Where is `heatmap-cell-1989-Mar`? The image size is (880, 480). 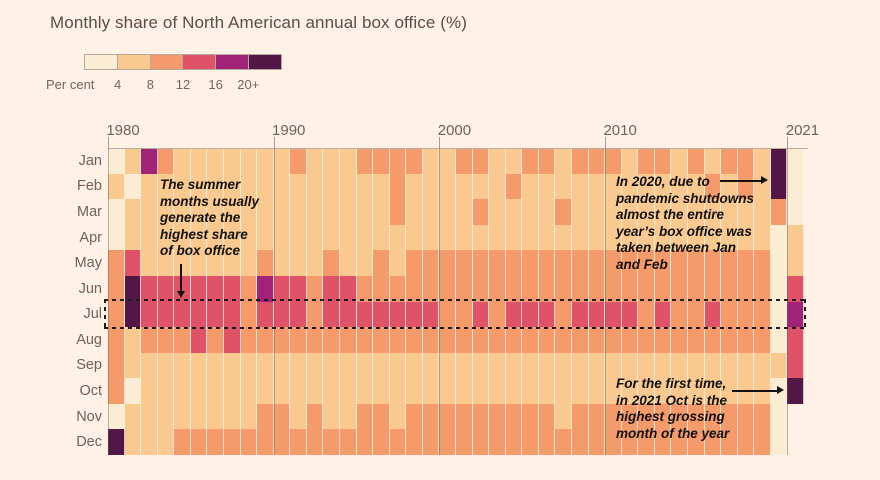 heatmap-cell-1989-Mar is located at coordinates (265, 212).